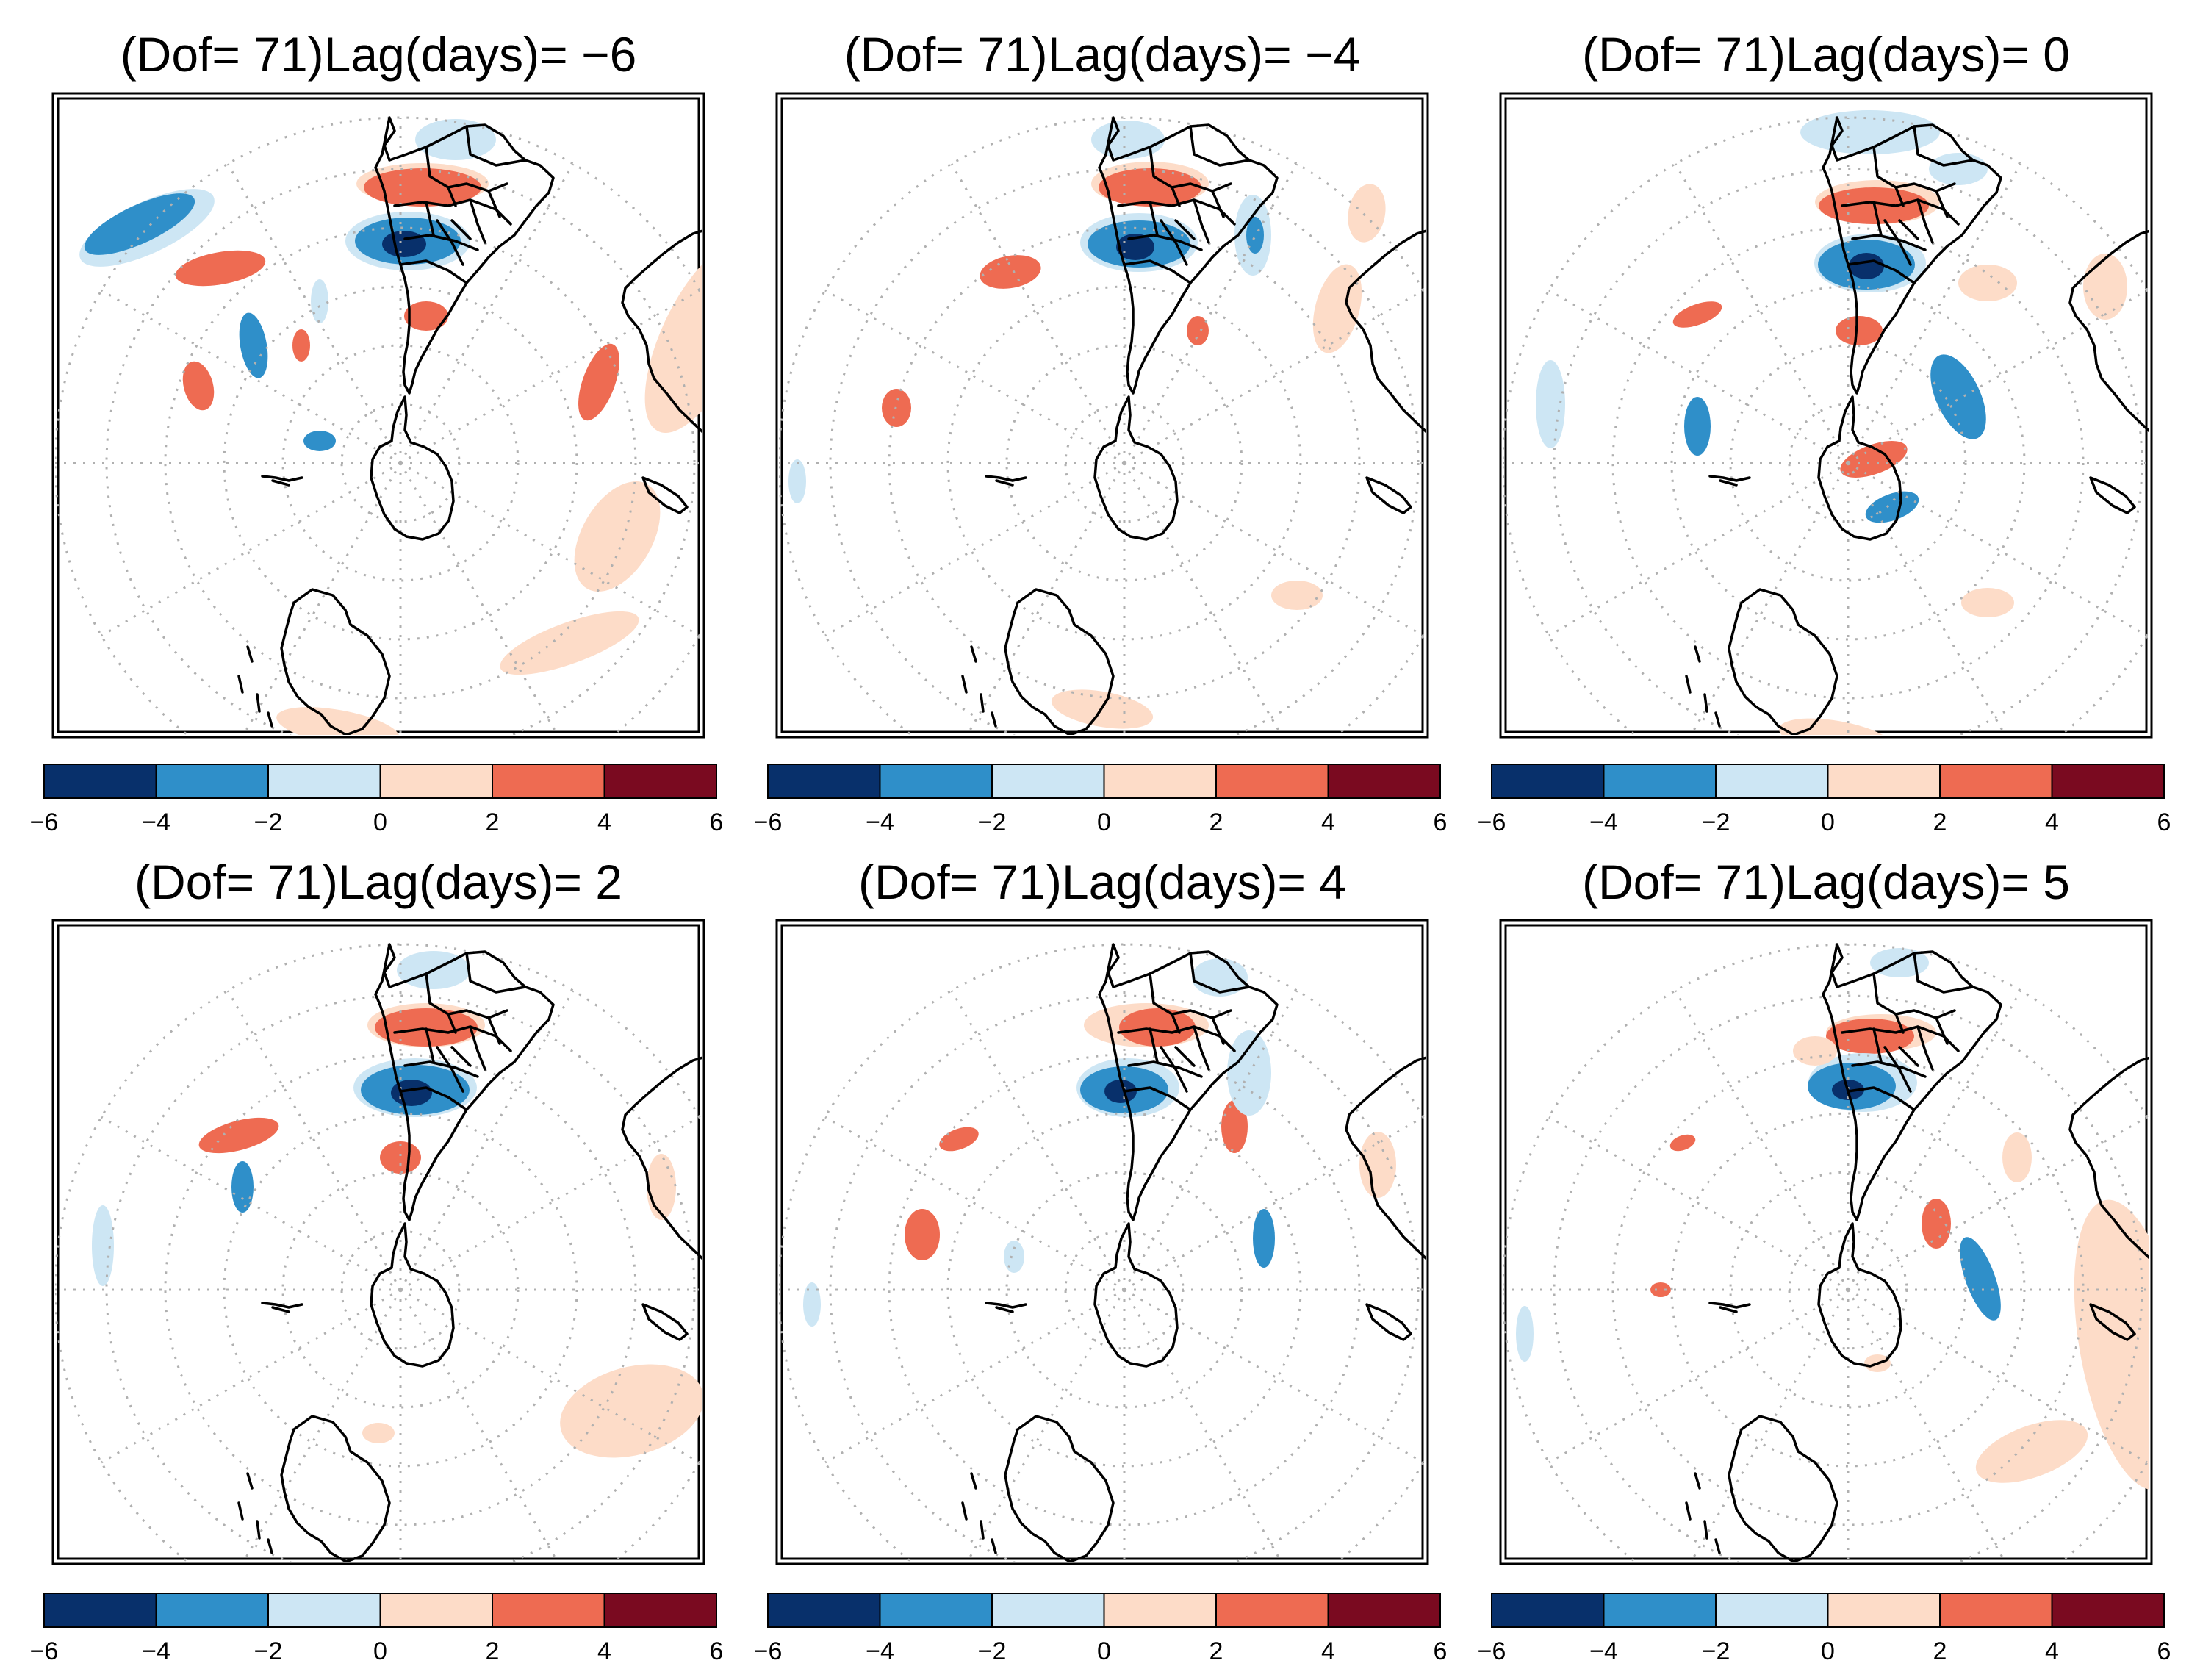 The image size is (2189, 1680). I want to click on panel-title: (Dof= 71)Lag(days)= 2, so click(378, 882).